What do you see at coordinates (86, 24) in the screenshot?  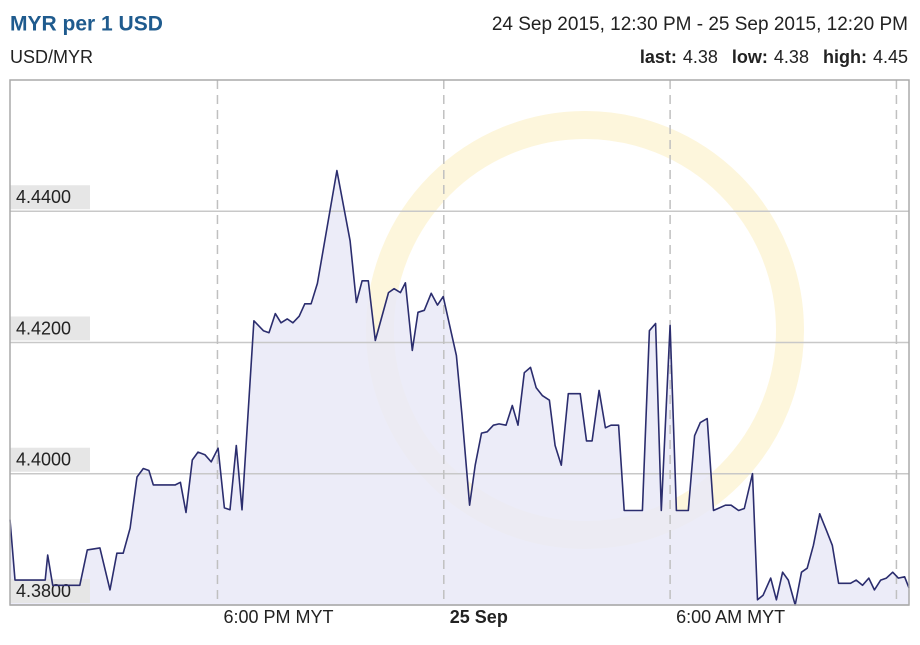 I see `chart-title: MYR per 1 USD` at bounding box center [86, 24].